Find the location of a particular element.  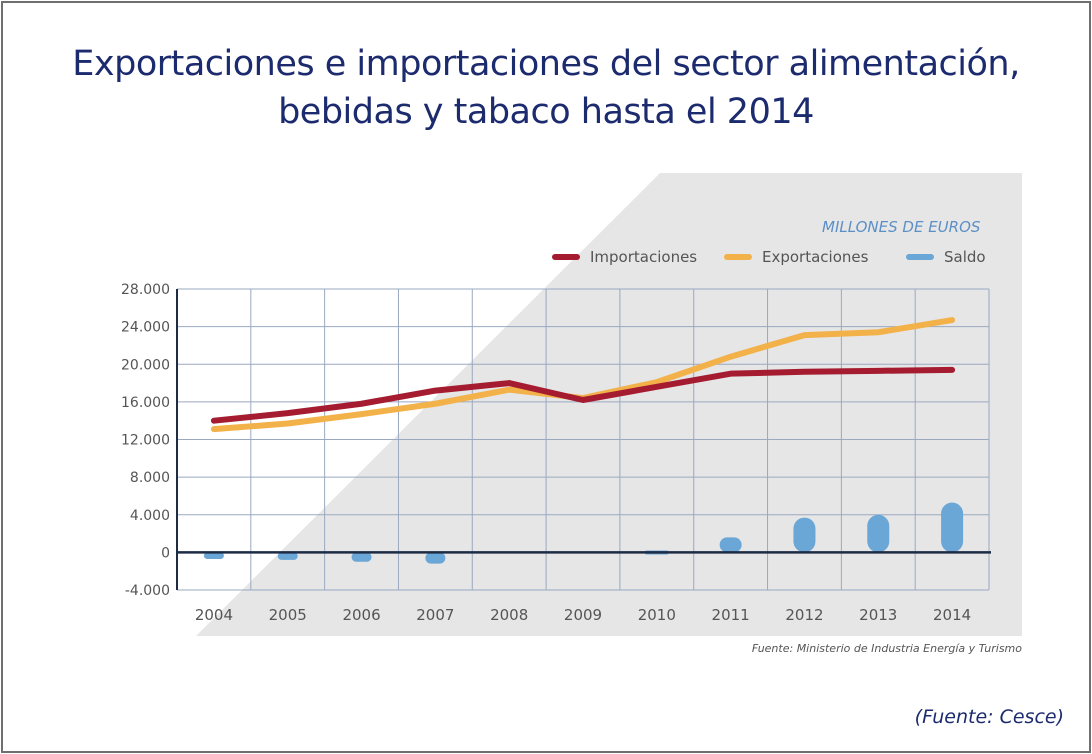

x-tick-label: 2010 is located at coordinates (657, 615).